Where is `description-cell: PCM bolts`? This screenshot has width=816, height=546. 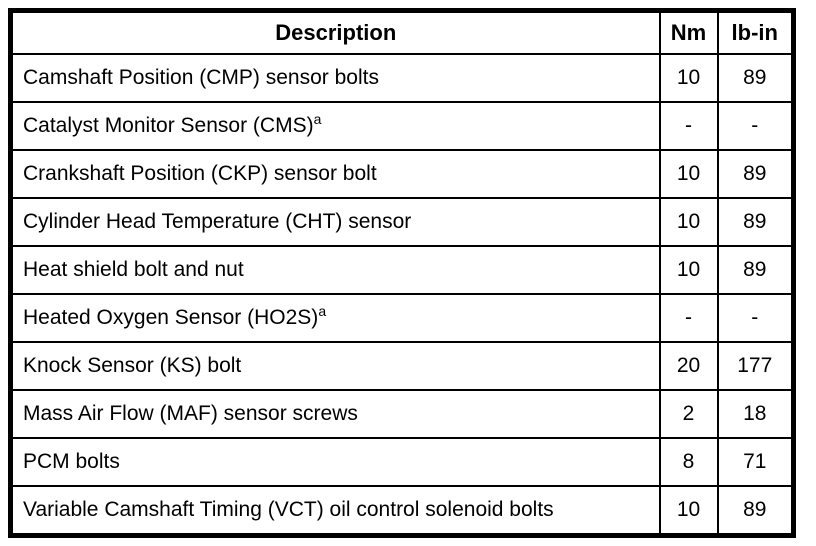
description-cell: PCM bolts is located at coordinates (335, 462).